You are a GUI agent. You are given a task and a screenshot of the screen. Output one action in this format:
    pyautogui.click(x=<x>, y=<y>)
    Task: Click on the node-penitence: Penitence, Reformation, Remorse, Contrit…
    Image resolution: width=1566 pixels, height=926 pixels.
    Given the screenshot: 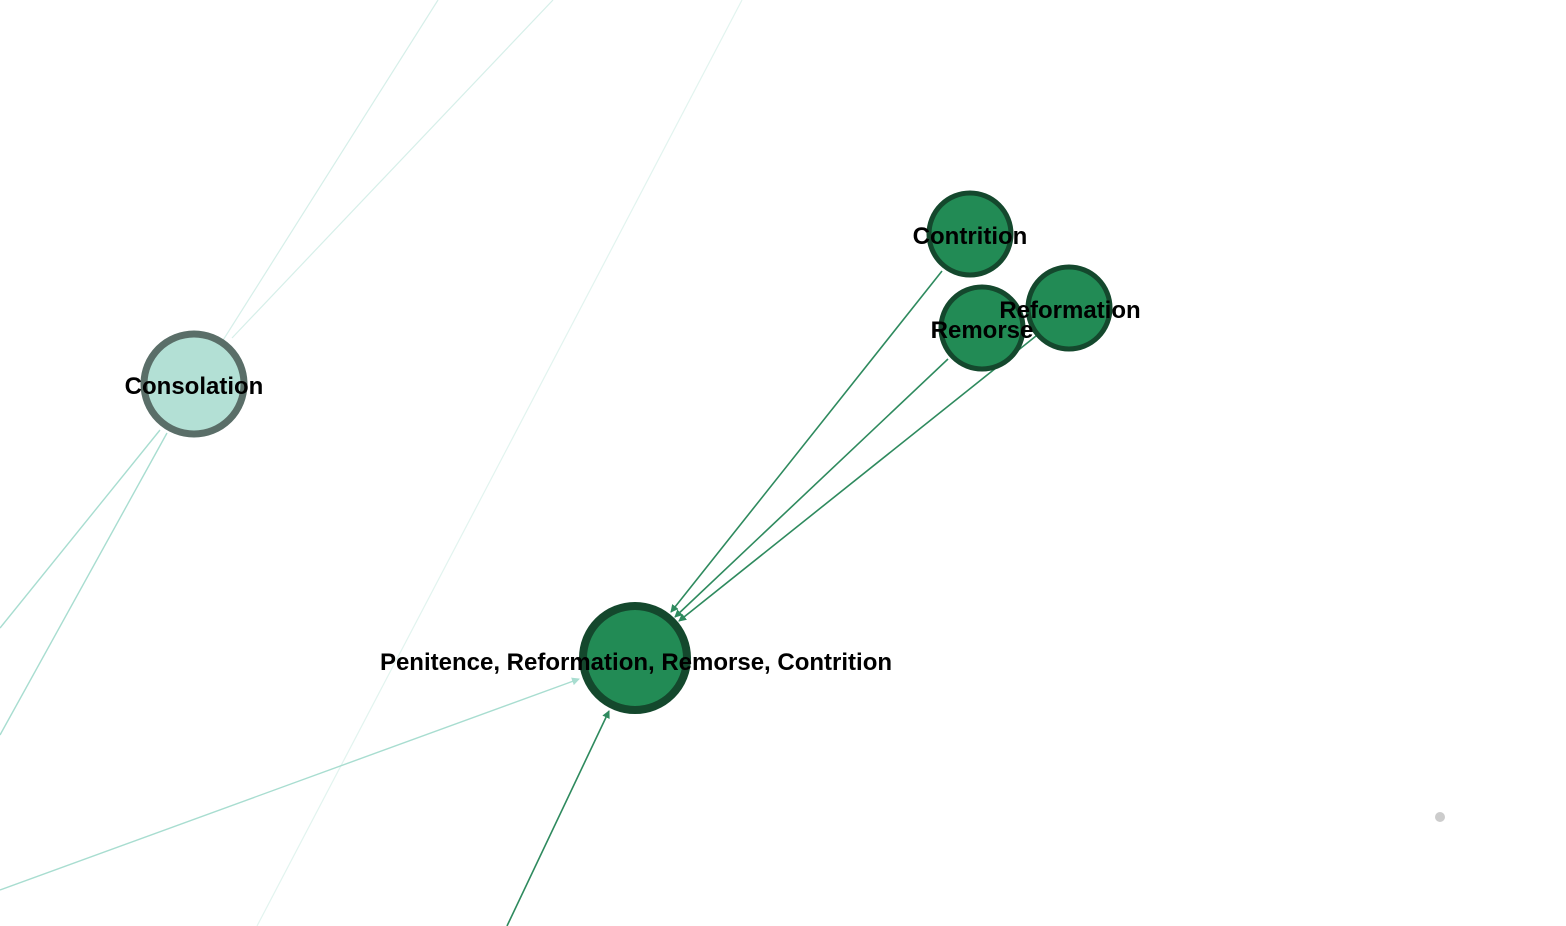 What is the action you would take?
    pyautogui.click(x=636, y=658)
    